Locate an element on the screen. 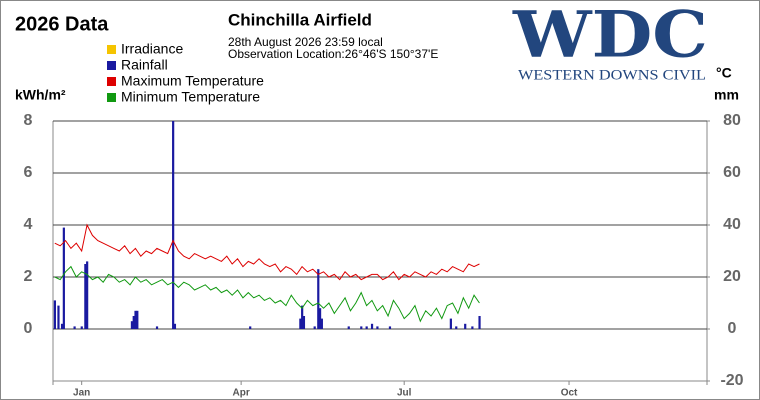  logo-caption: WESTERN DOWNS CIVIL is located at coordinates (612, 75).